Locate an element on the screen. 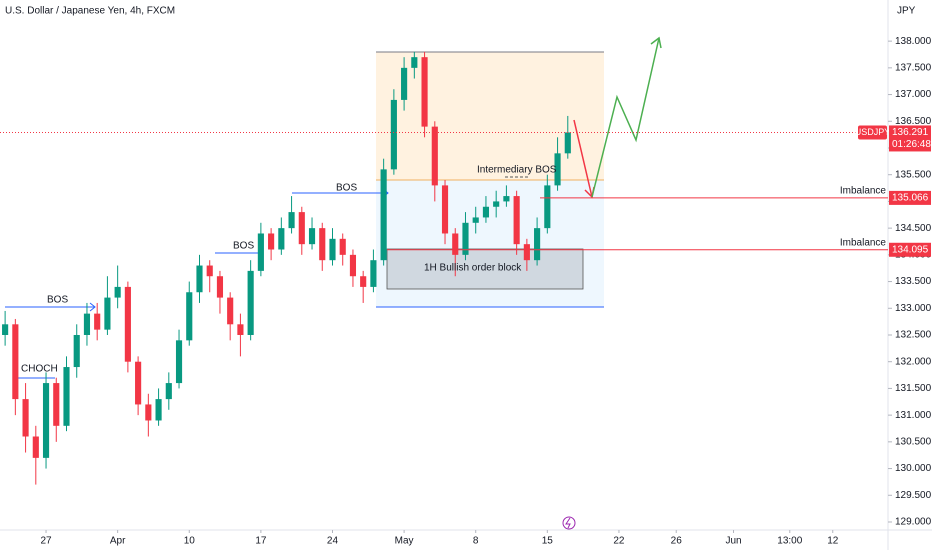 This screenshot has height=550, width=932. x-tick-label: 22 is located at coordinates (619, 541).